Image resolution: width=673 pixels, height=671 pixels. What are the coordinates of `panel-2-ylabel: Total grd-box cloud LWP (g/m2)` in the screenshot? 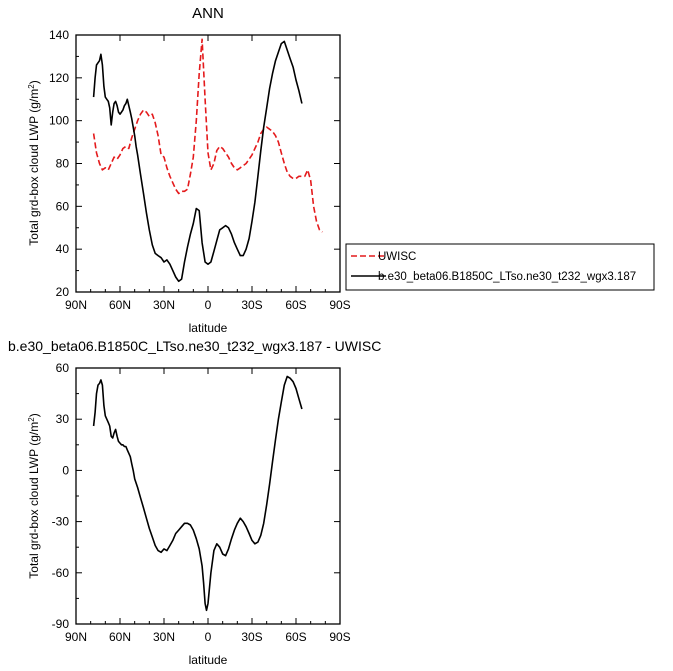 It's located at (34, 495).